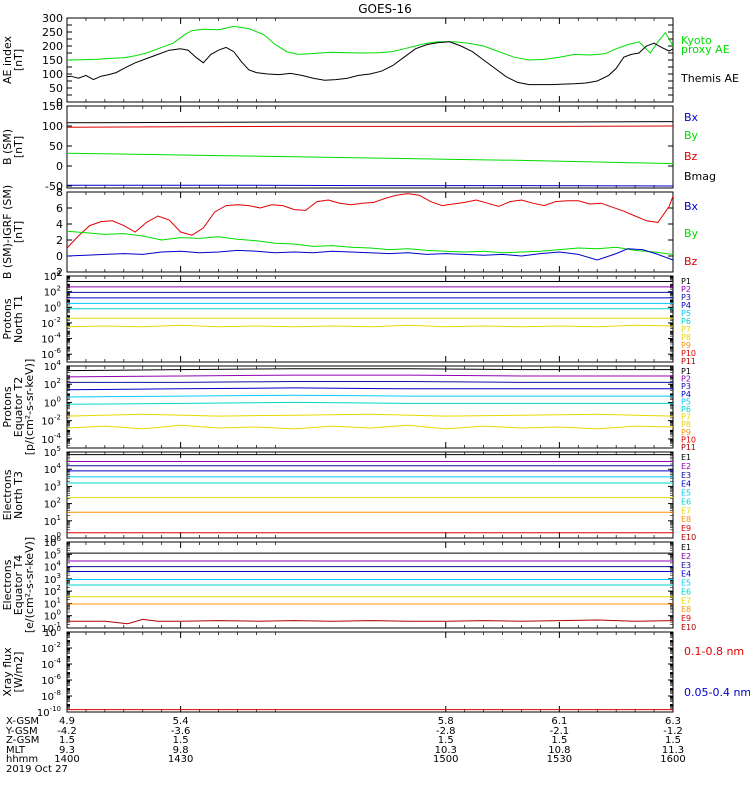 This screenshot has width=750, height=800. I want to click on y-axis-label: North T3, so click(18, 495).